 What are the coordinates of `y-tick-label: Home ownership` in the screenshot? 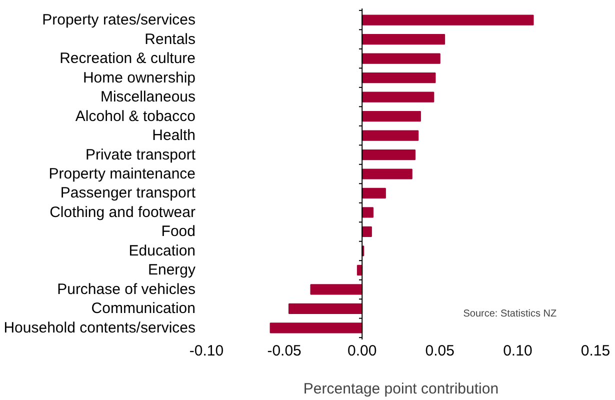 It's located at (139, 77).